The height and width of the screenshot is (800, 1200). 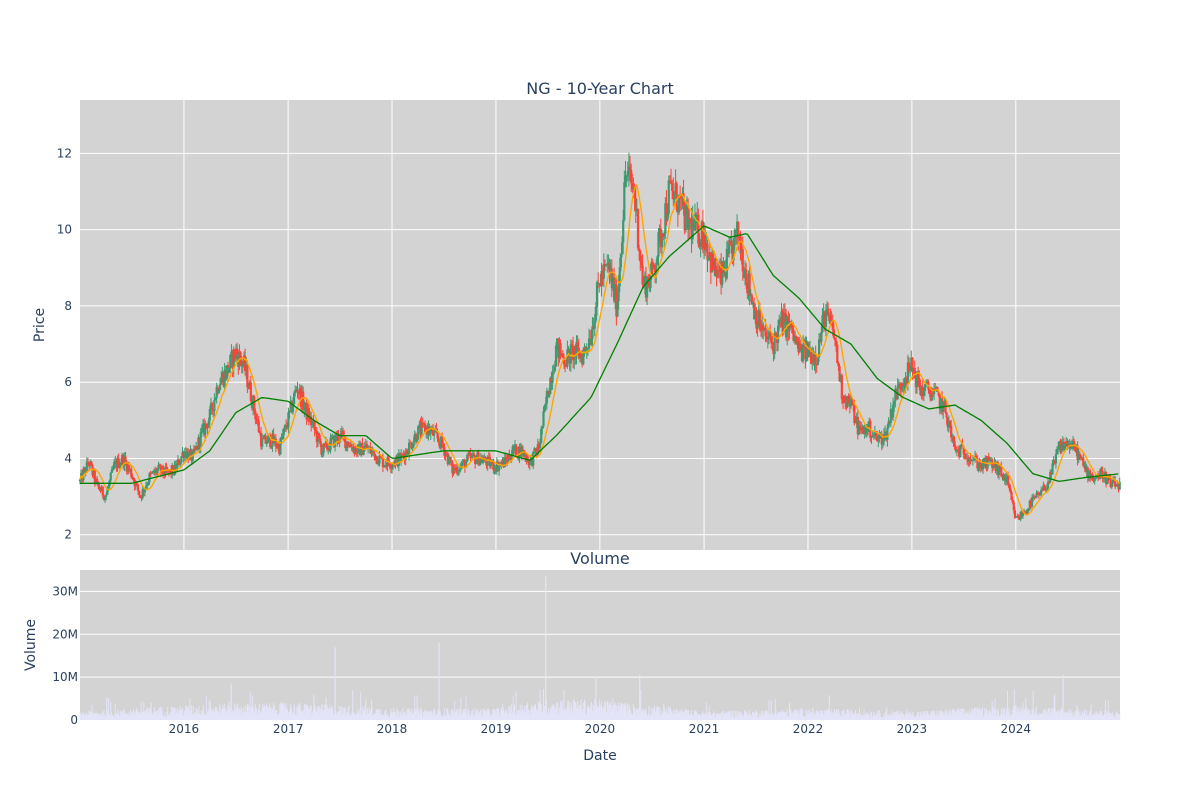 I want to click on price-y-tick-label: 10, so click(x=64, y=230).